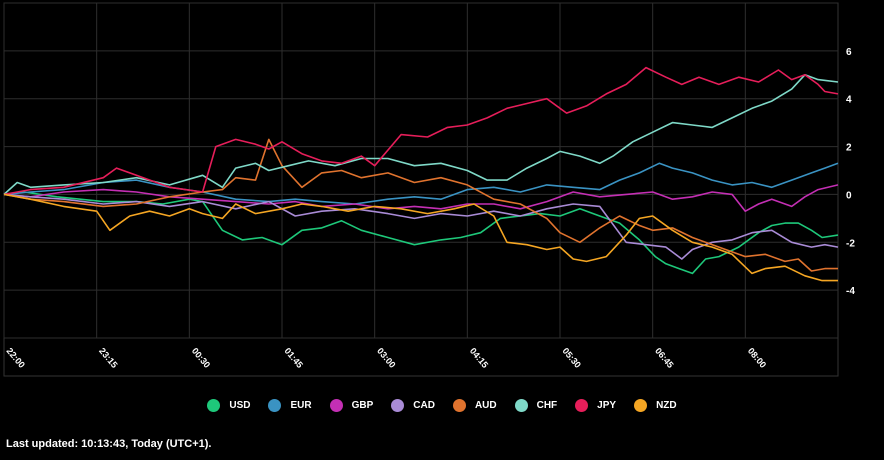  I want to click on y-tick-label: -2, so click(850, 243).